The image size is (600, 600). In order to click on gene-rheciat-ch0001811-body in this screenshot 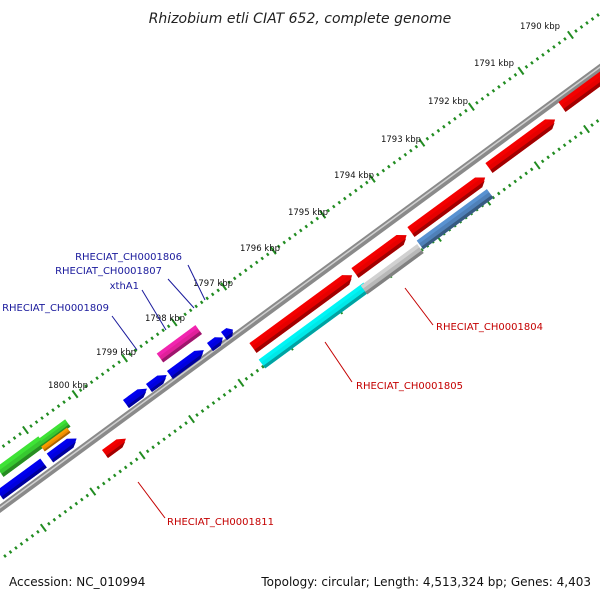, I will do `click(115, 447)`.